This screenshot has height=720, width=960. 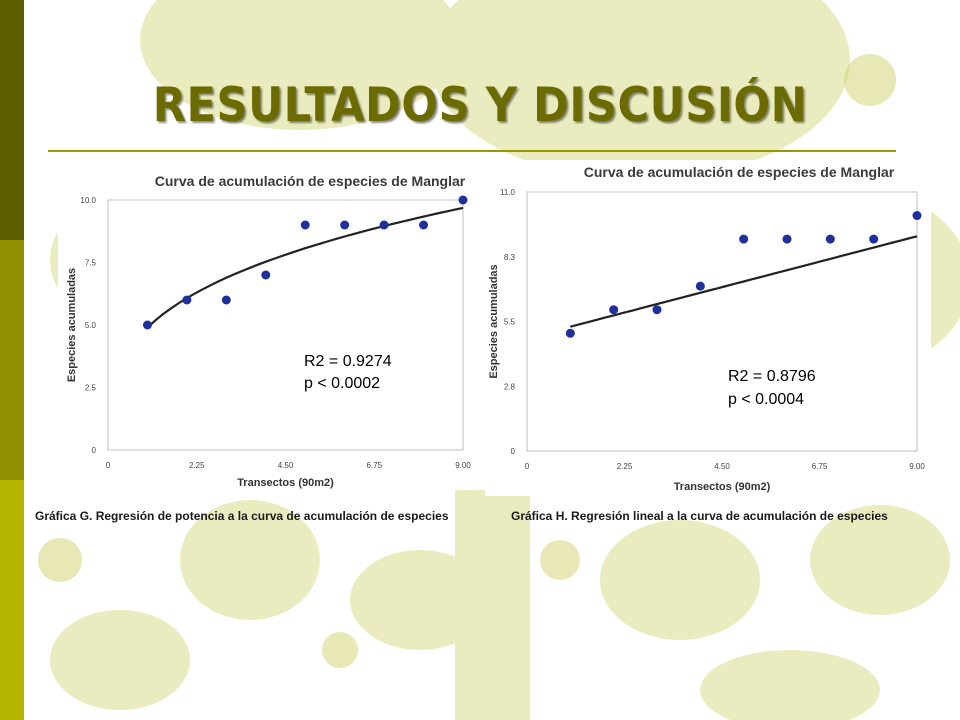 I want to click on chart-h-y-tick-label: 0, so click(x=513, y=451).